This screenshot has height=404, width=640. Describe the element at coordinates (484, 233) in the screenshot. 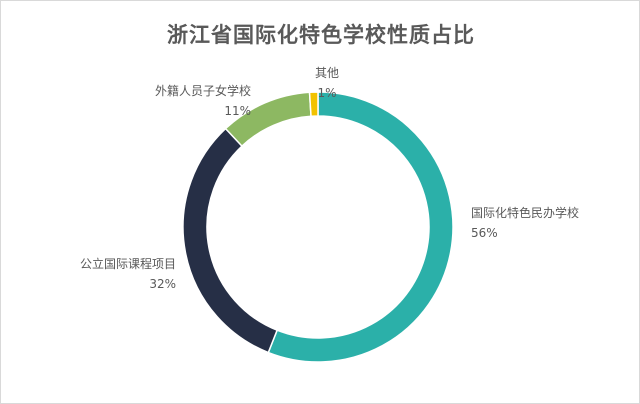

I see `slice-value-private-school: 56%` at that location.